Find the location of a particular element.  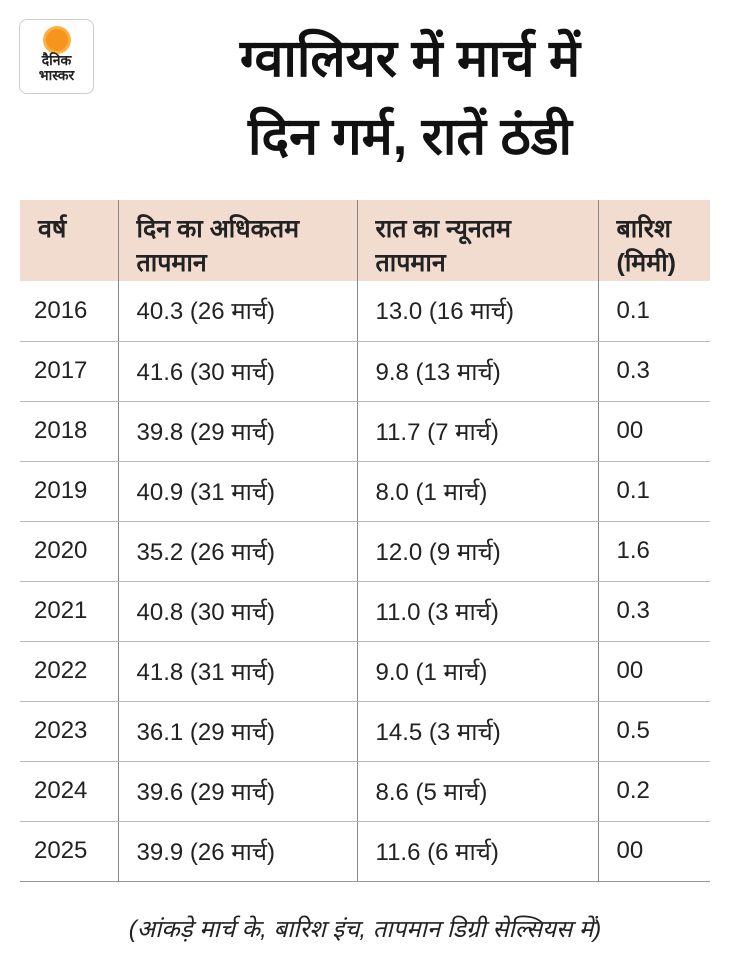

dainik-bhaskar-logo: दैनिक भास्कर is located at coordinates (56, 56).